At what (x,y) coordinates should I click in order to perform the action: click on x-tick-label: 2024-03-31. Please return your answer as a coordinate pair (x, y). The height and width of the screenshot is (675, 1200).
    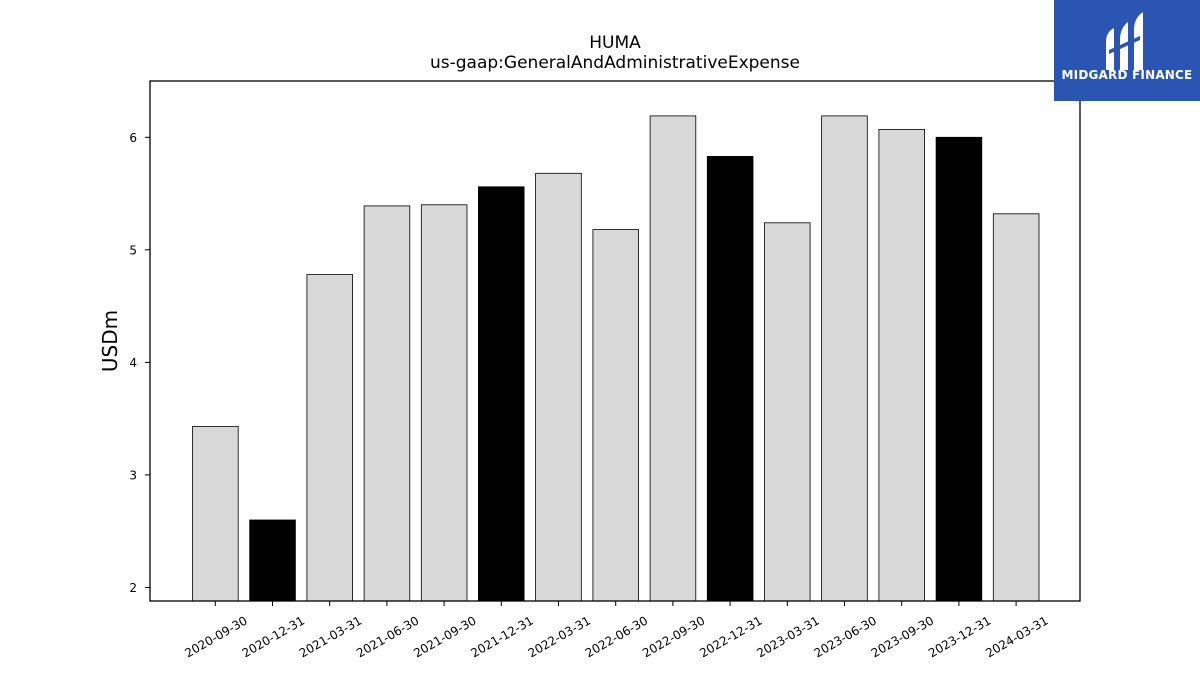
    Looking at the image, I should click on (1016, 636).